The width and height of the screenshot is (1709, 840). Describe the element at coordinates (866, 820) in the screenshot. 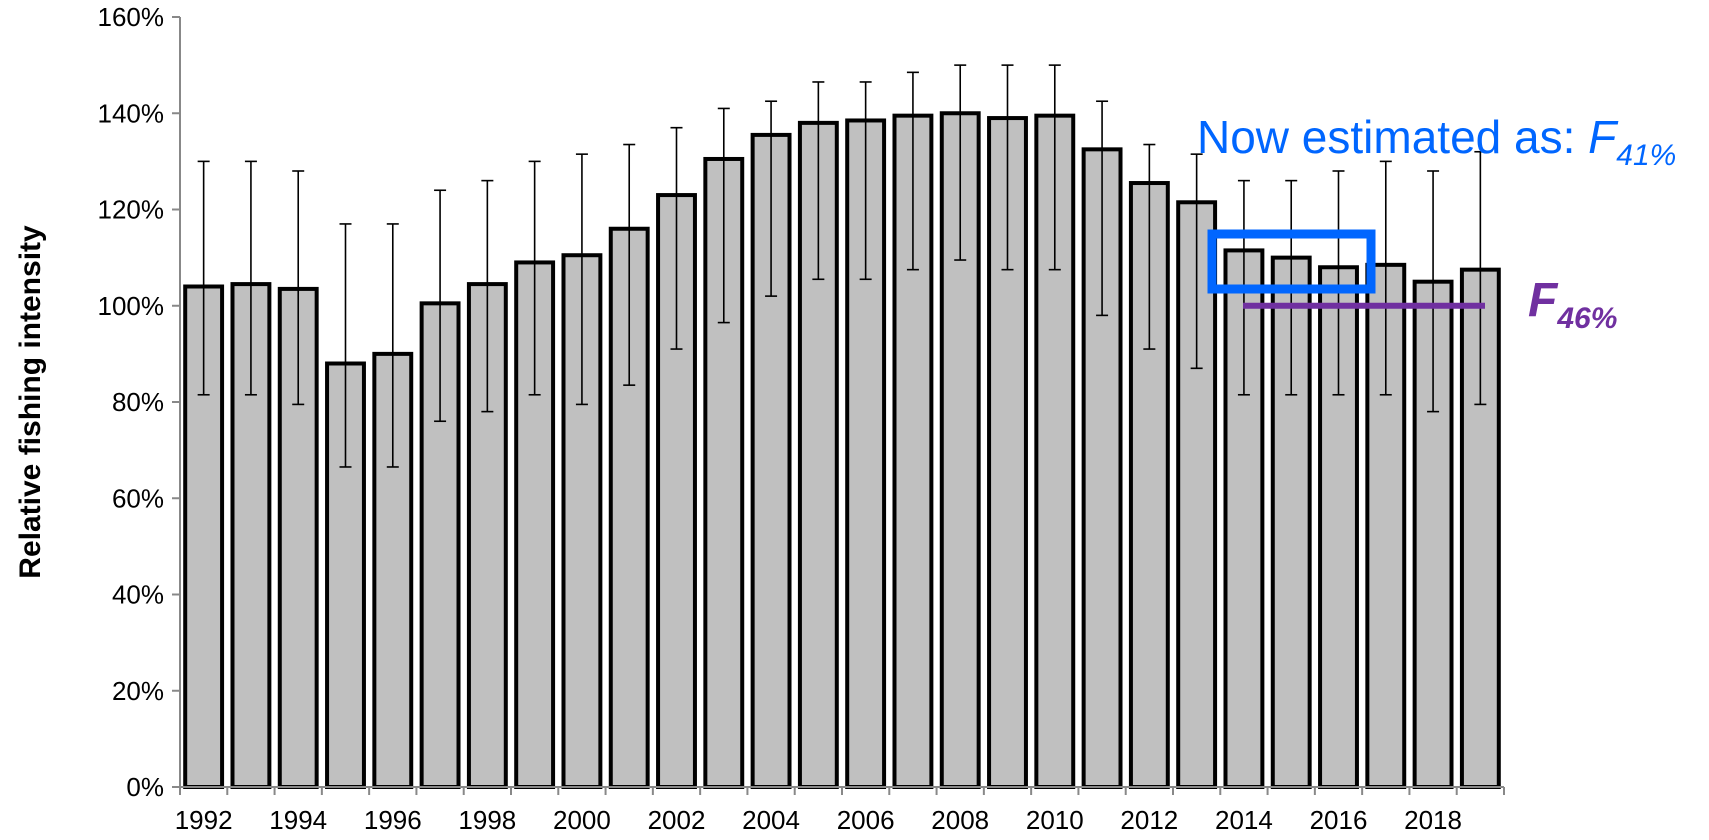

I see `x-tick-label: 2006` at that location.